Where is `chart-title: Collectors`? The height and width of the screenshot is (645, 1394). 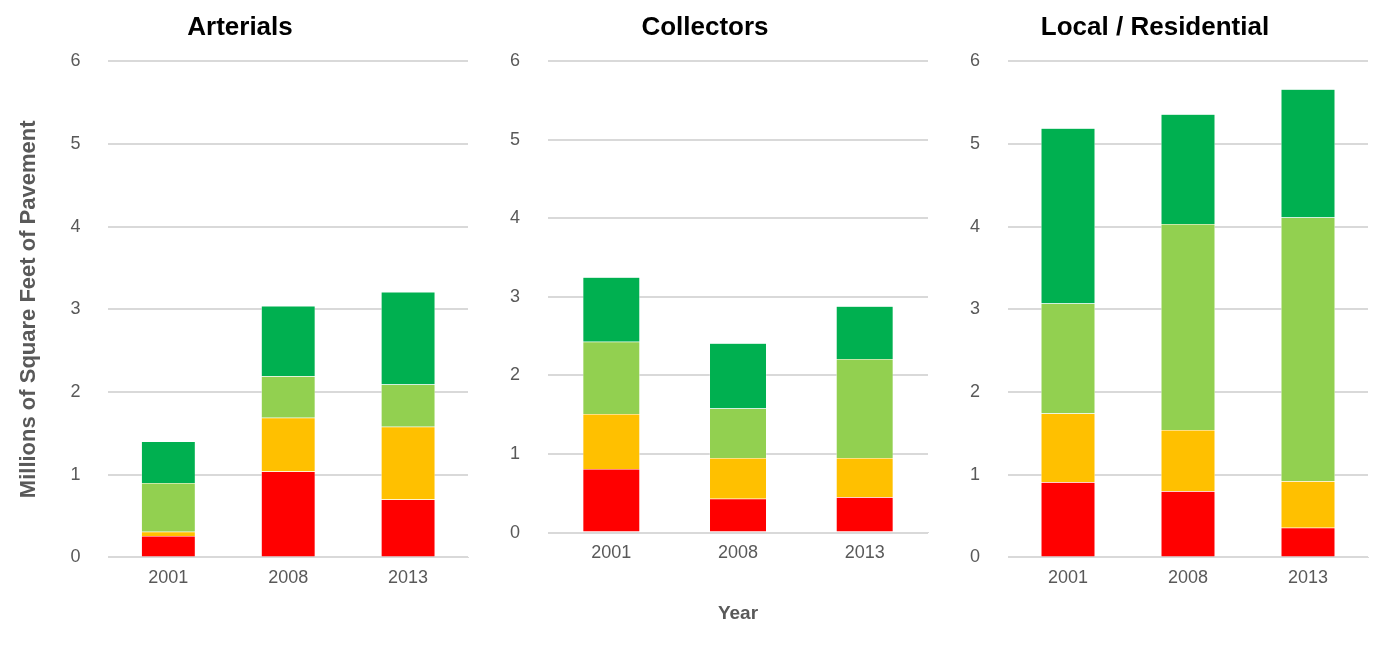
chart-title: Collectors is located at coordinates (705, 25).